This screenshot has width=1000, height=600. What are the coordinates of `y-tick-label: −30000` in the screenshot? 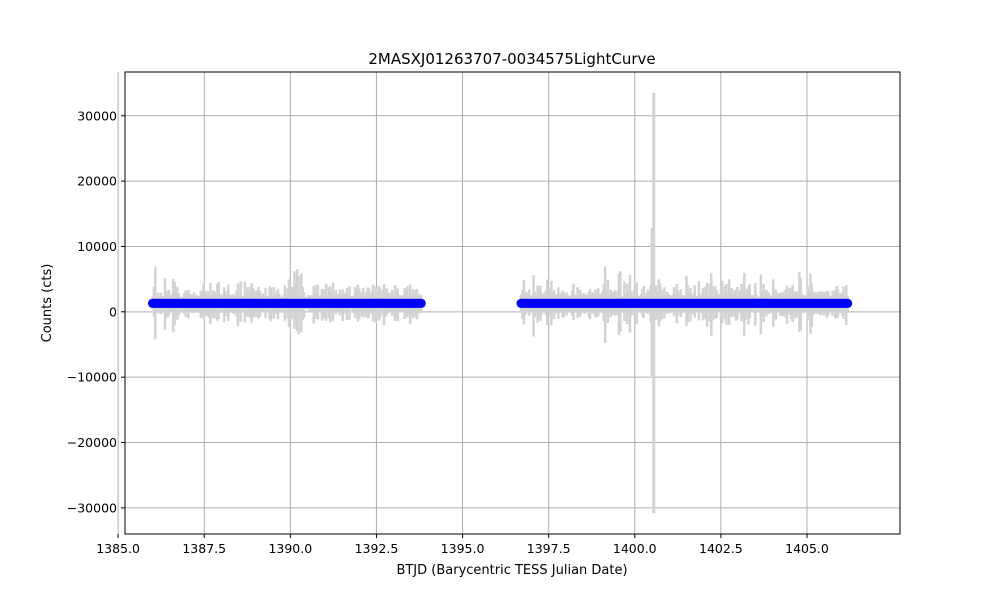 It's located at (92, 507).